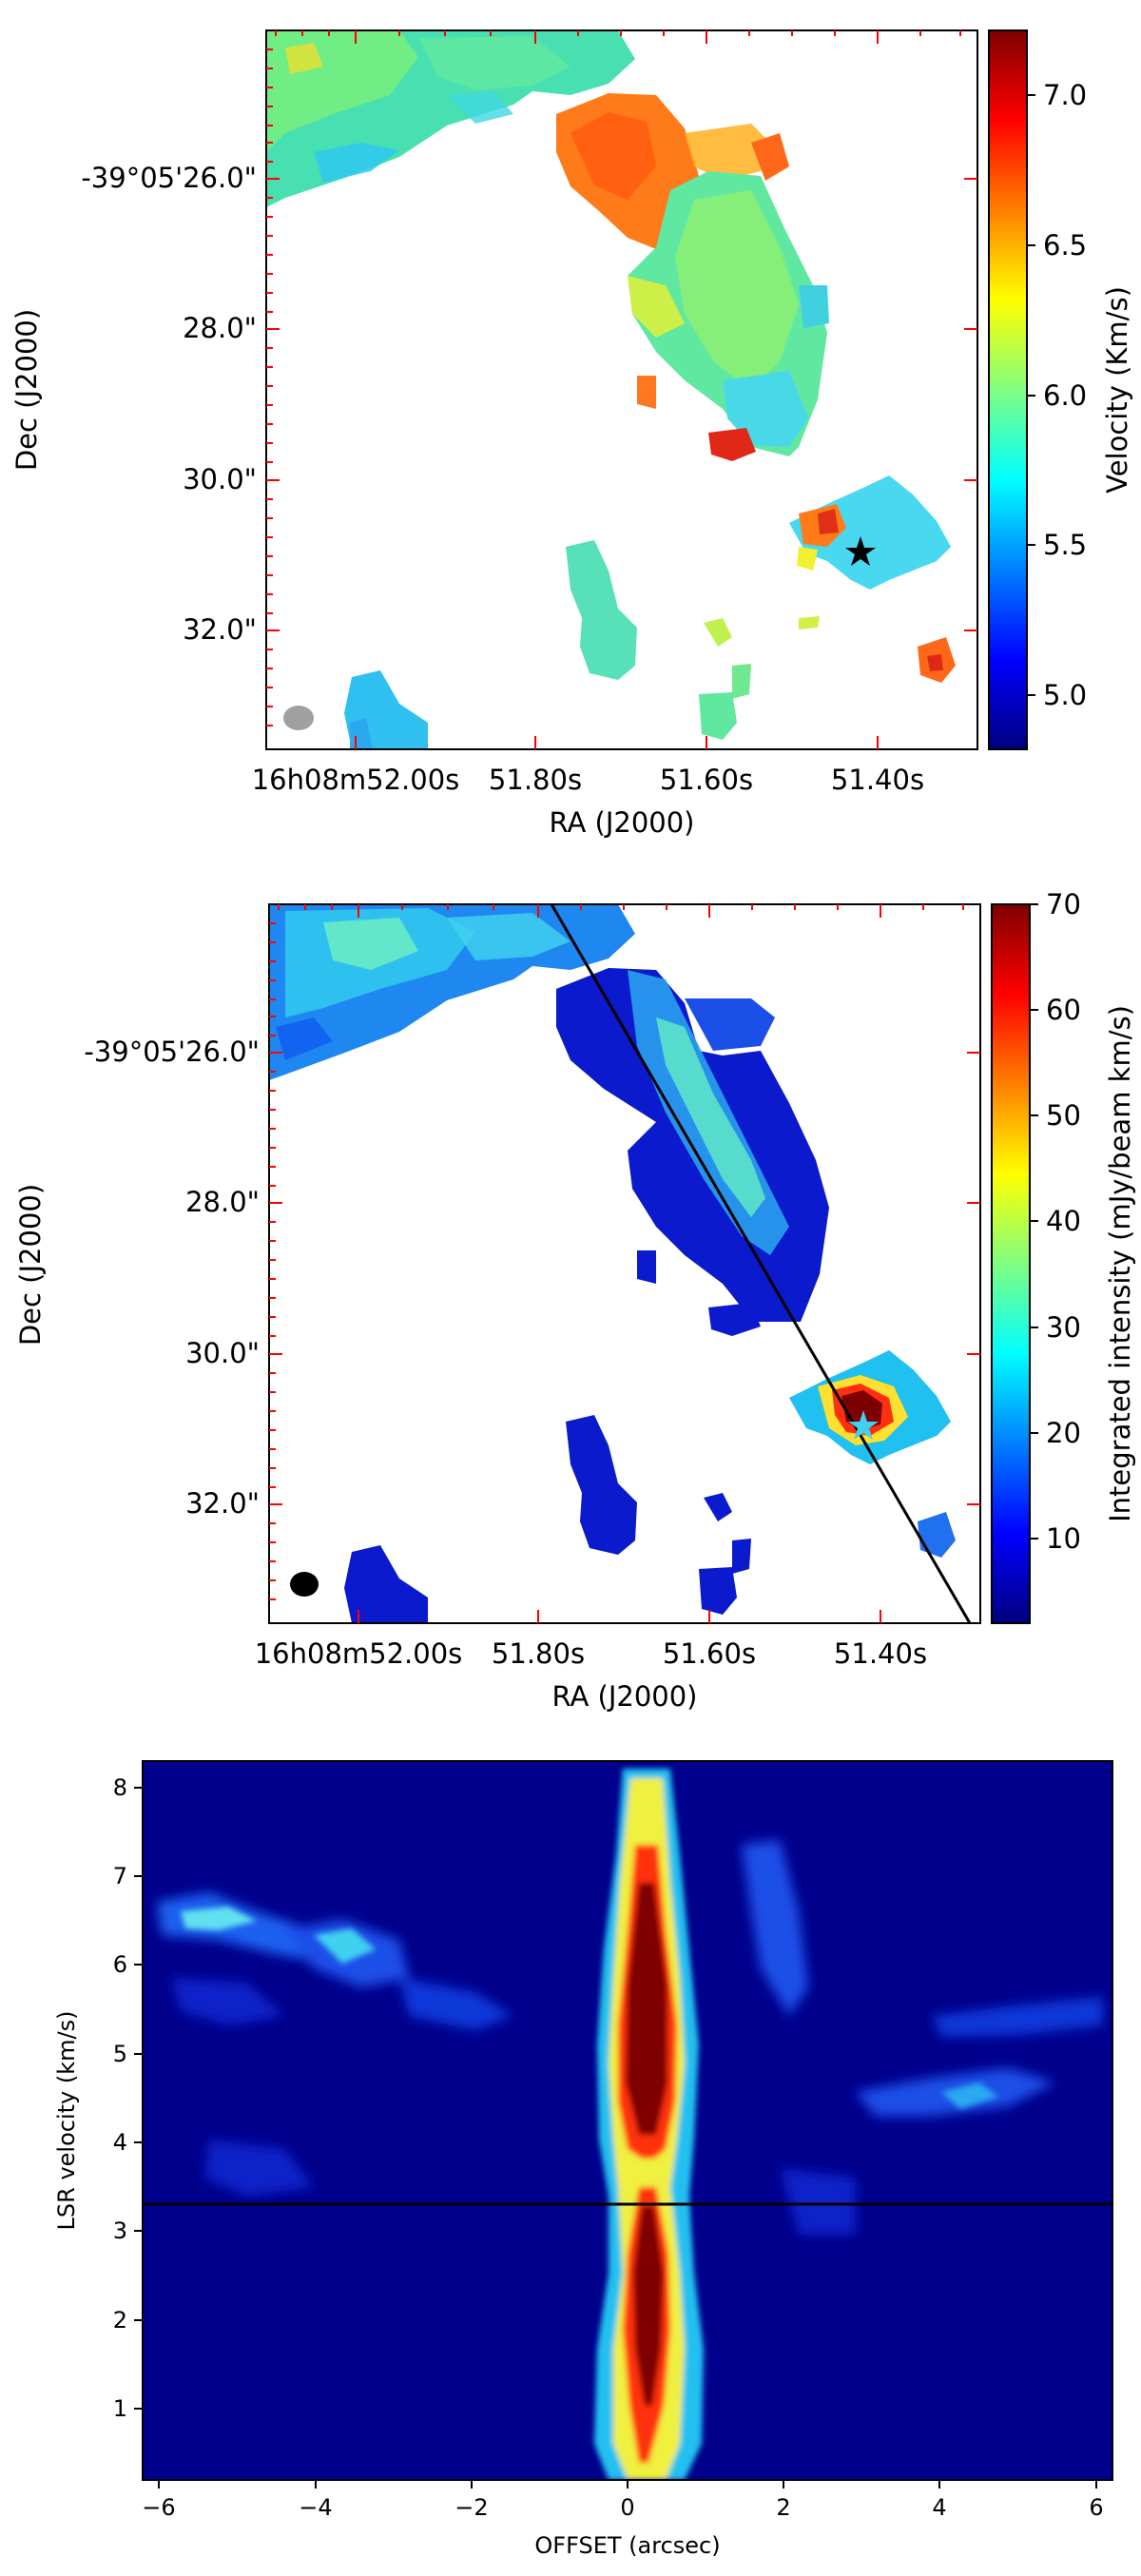 The image size is (1141, 2576). I want to click on beam-ellipse-black, so click(304, 1584).